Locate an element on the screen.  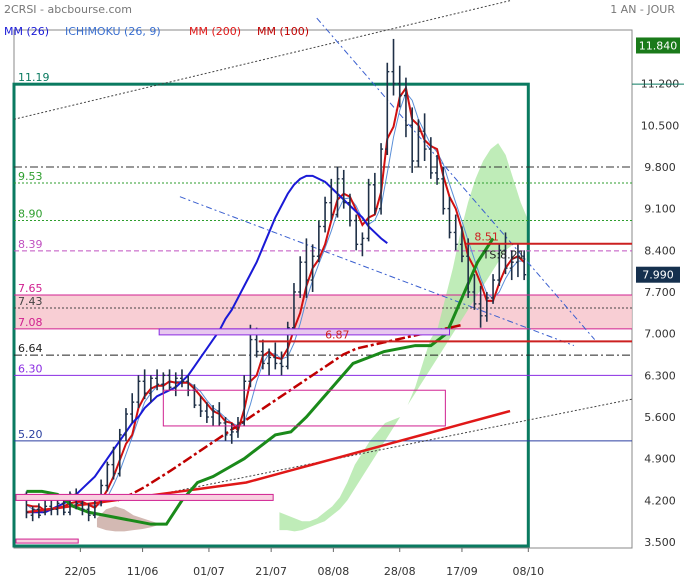
last-price-badge is located at coordinates (658, 274).